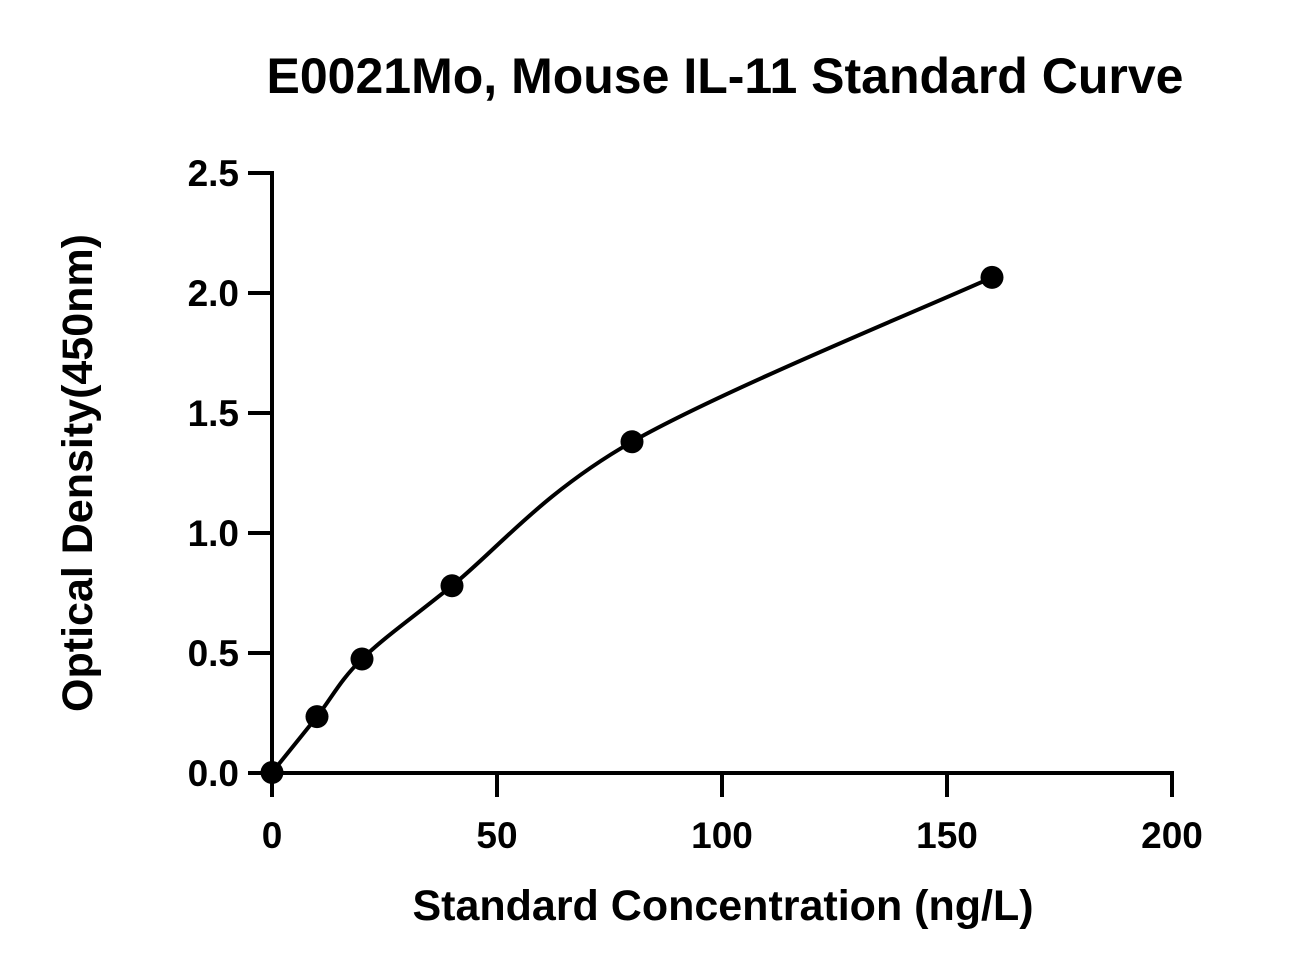 The width and height of the screenshot is (1311, 980). Describe the element at coordinates (213, 413) in the screenshot. I see `y-tick-label: 1.5` at that location.